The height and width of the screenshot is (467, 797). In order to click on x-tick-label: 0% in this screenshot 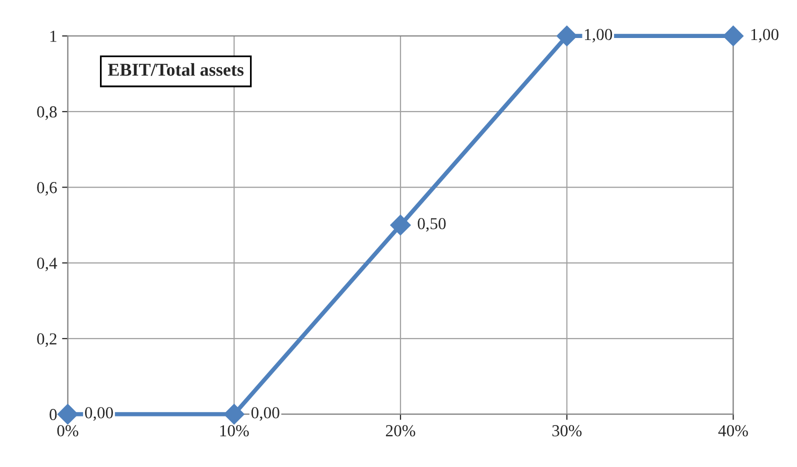, I will do `click(67, 430)`.